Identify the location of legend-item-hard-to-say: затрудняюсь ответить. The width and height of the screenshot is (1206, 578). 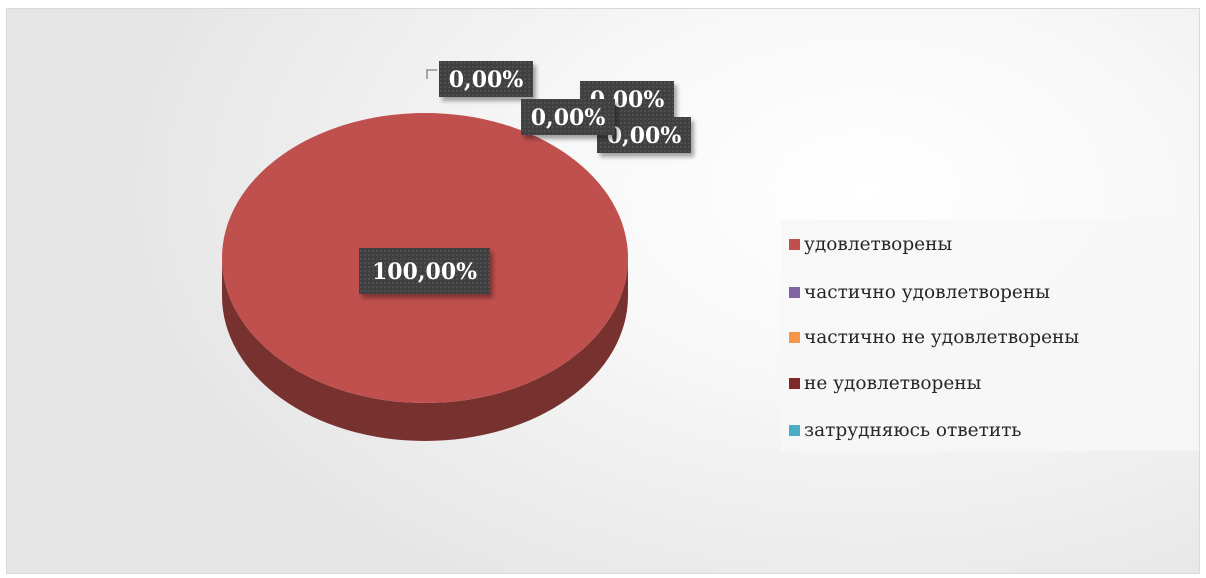
(905, 430).